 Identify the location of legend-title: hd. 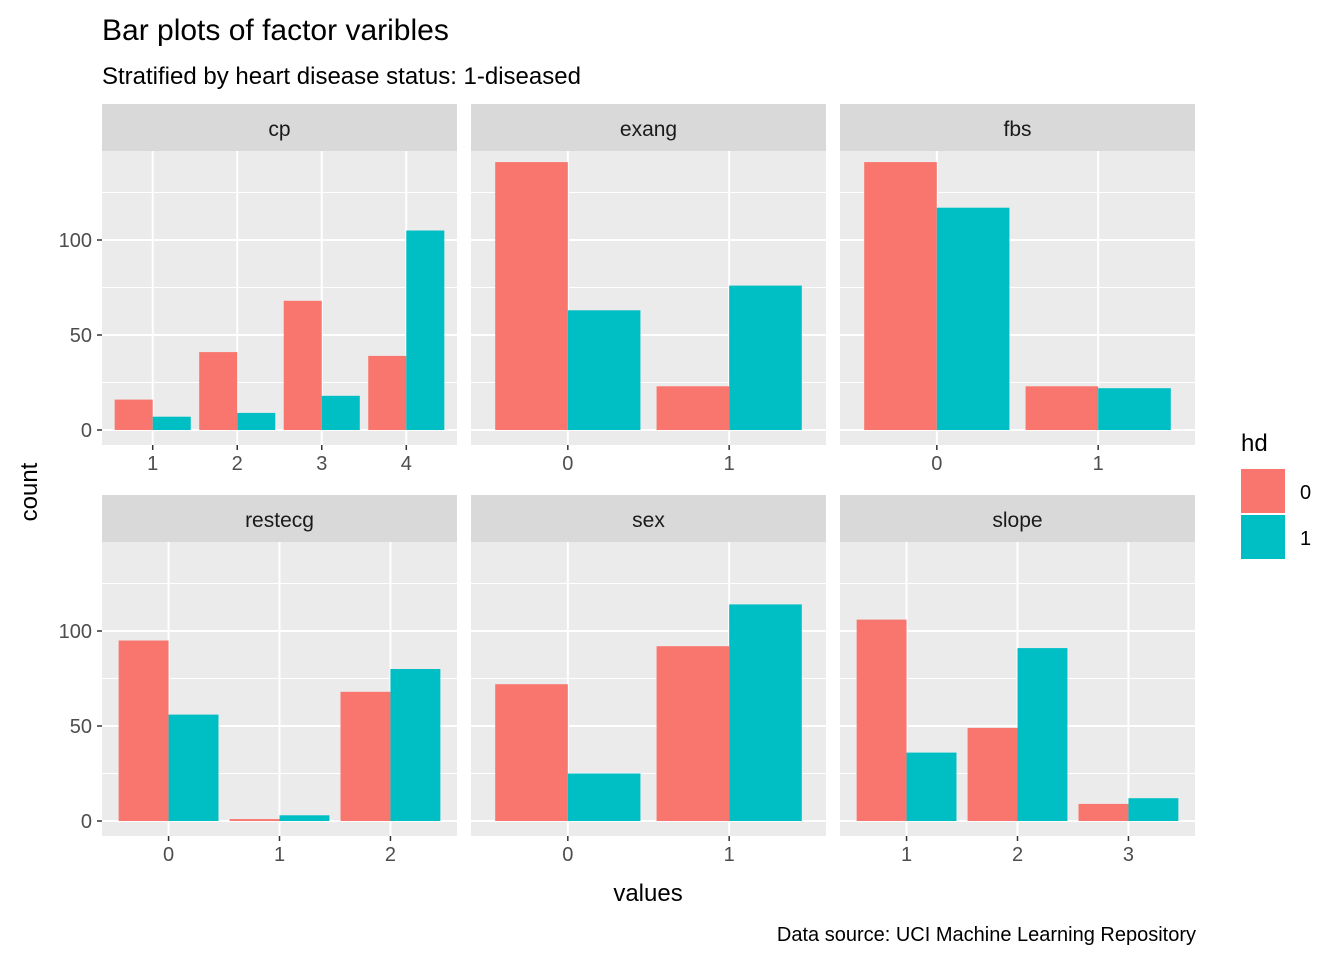
(1254, 443).